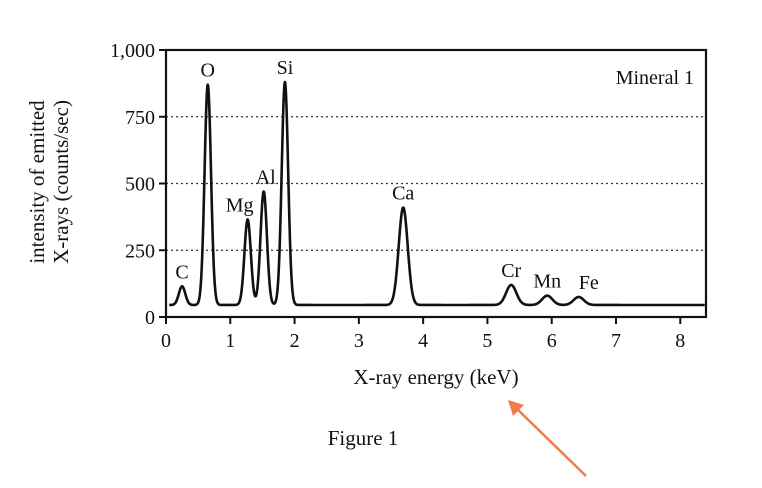 Image resolution: width=762 pixels, height=488 pixels. What do you see at coordinates (61, 182) in the screenshot?
I see `y-axis-title-line-2: X-rays (counts/sec)` at bounding box center [61, 182].